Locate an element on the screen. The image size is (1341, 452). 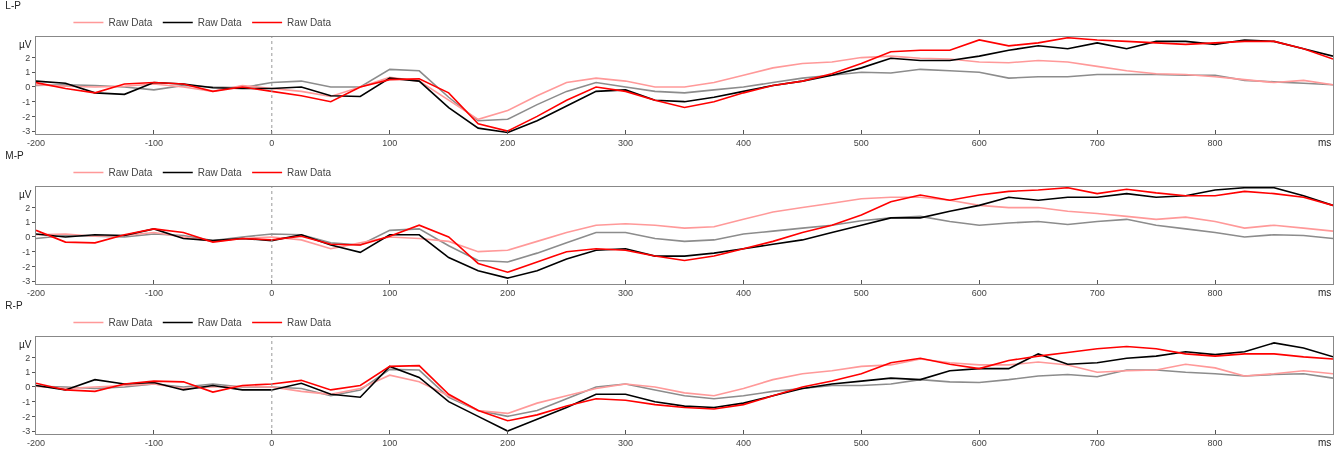
chart-title: R-P is located at coordinates (14, 305).